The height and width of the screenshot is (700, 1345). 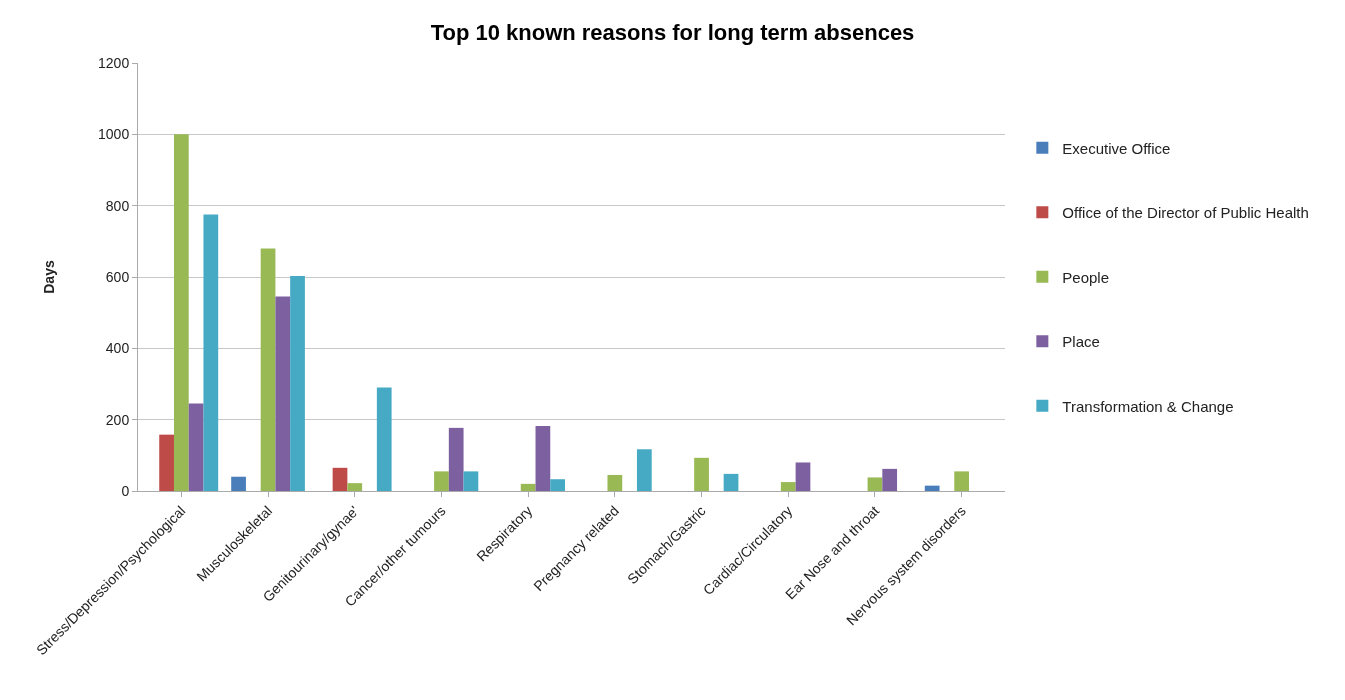 What do you see at coordinates (48, 277) in the screenshot?
I see `y-axis-title: Days` at bounding box center [48, 277].